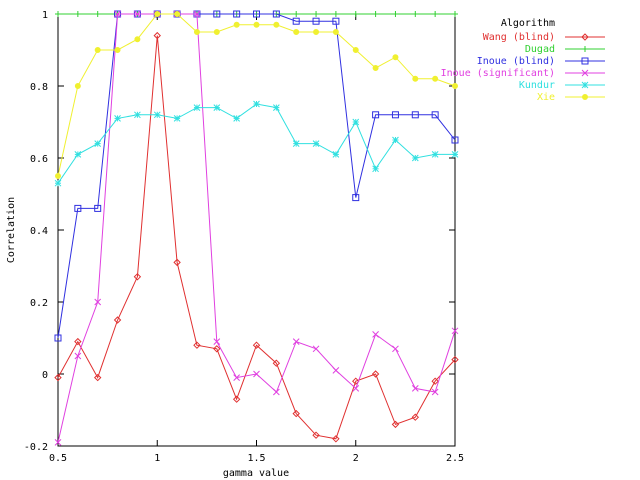 This screenshot has height=480, width=640. I want to click on legend-title: Algorithm, so click(528, 23).